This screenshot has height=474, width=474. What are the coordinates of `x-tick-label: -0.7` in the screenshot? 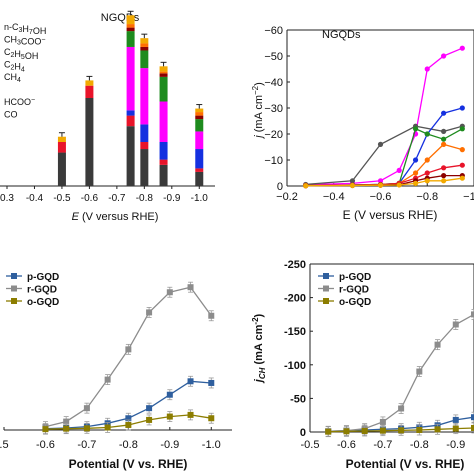 It's located at (86, 445).